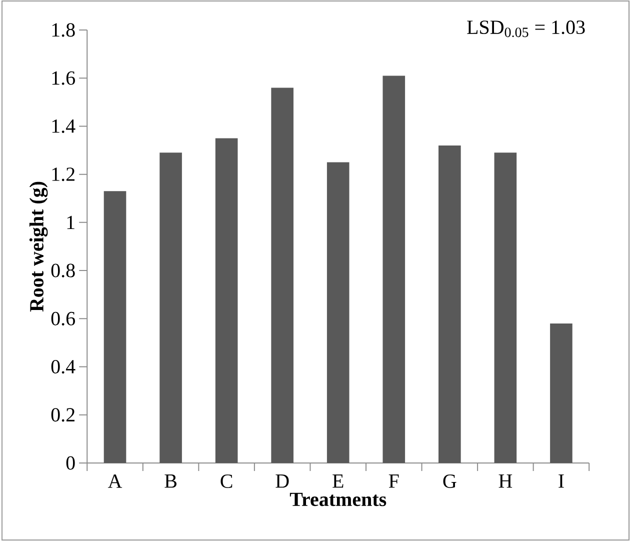 Image resolution: width=630 pixels, height=541 pixels. What do you see at coordinates (63, 78) in the screenshot?
I see `y-tick-label: 1.6` at bounding box center [63, 78].